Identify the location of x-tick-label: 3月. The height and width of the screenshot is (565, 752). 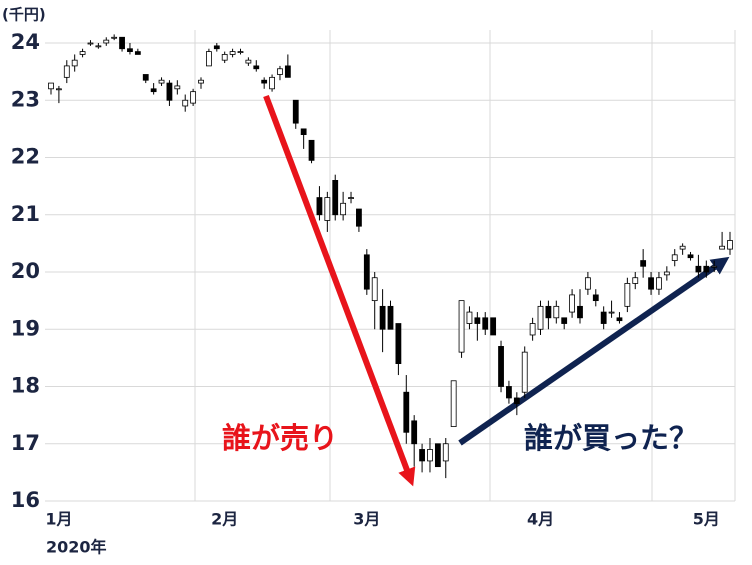
(366, 519).